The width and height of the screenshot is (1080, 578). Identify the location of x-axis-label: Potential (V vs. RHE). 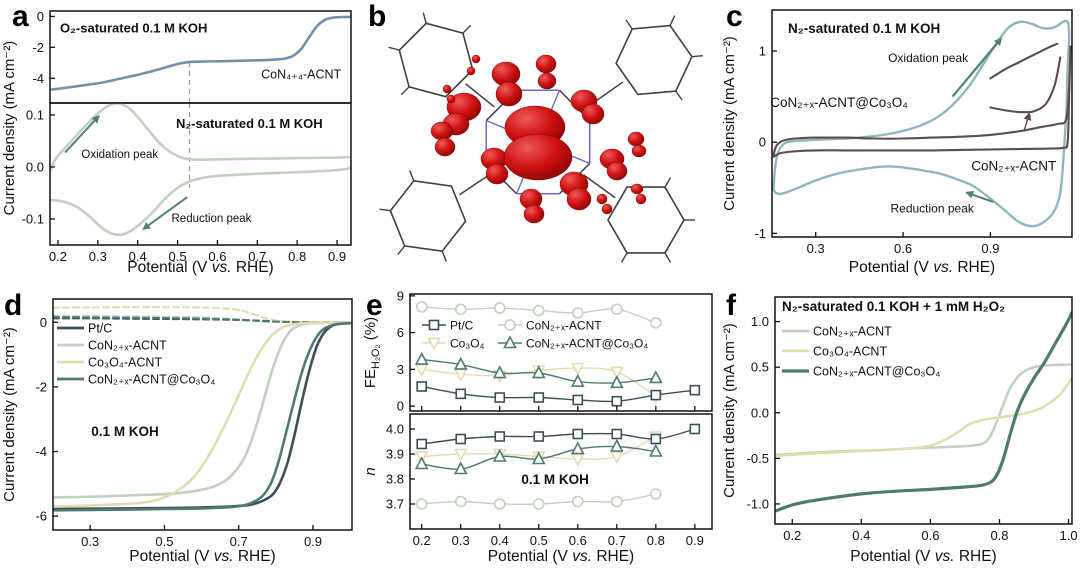
(923, 556).